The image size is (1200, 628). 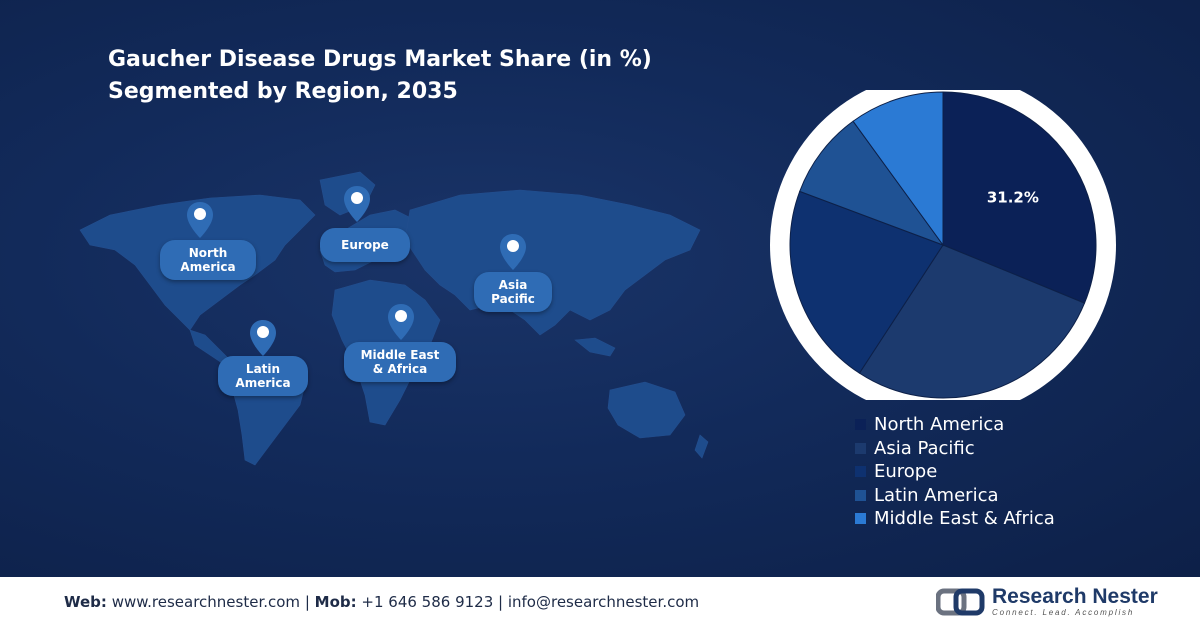 What do you see at coordinates (206, 602) in the screenshot?
I see `web-link: www.researchnester.com` at bounding box center [206, 602].